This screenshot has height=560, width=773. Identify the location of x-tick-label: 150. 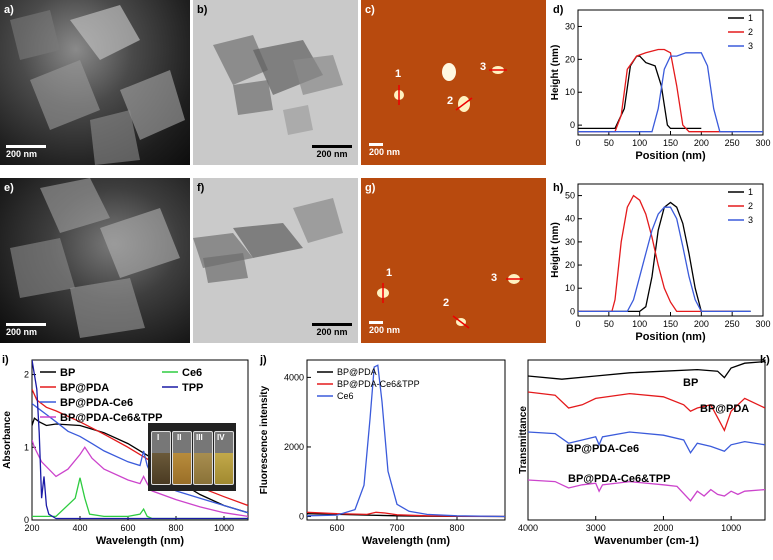
(670, 324).